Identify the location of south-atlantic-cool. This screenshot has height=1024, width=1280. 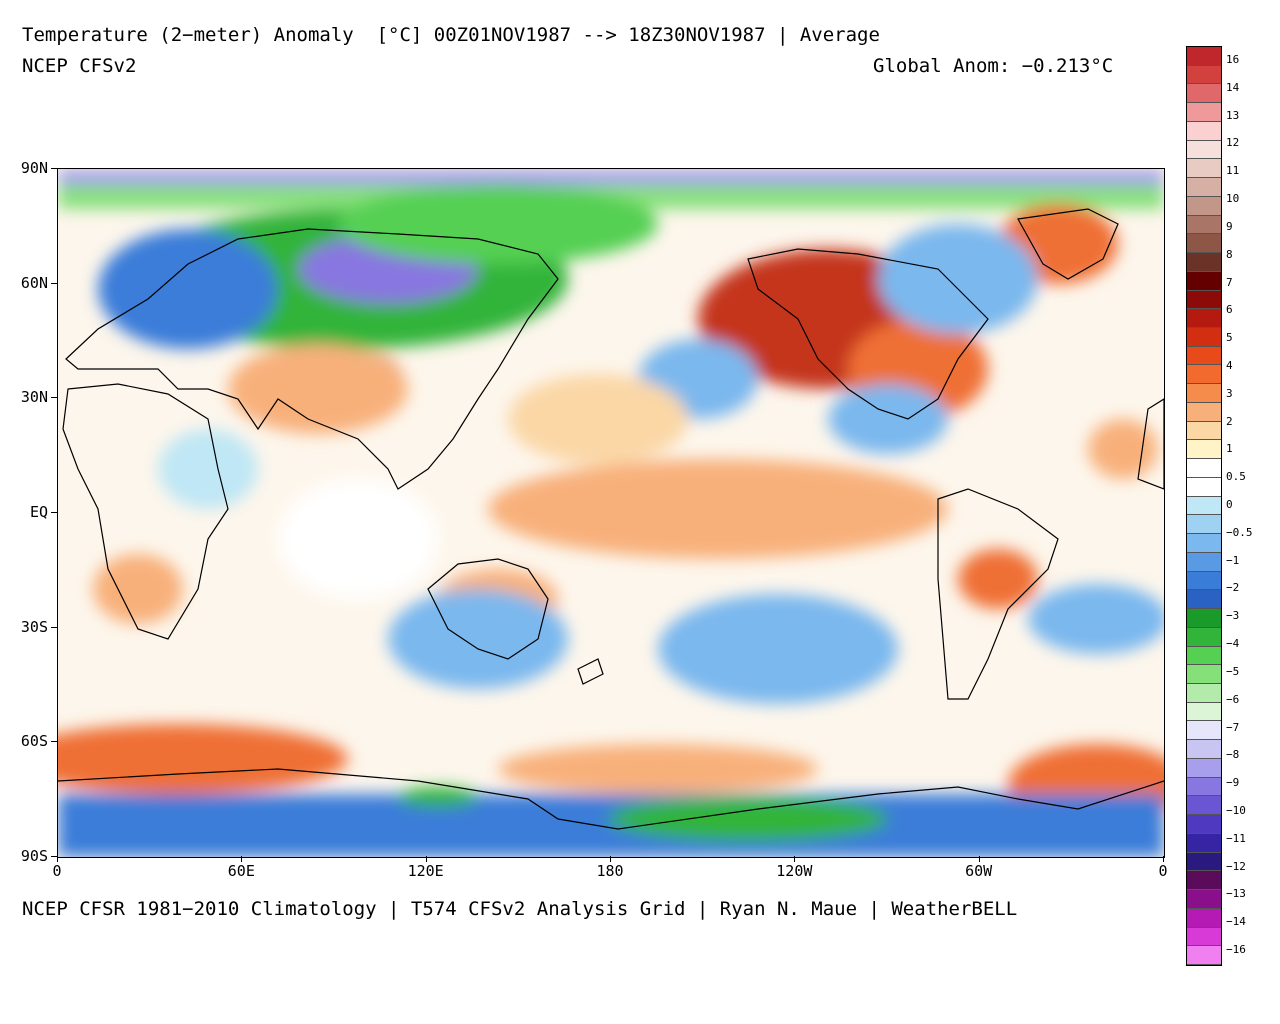
(1096, 619).